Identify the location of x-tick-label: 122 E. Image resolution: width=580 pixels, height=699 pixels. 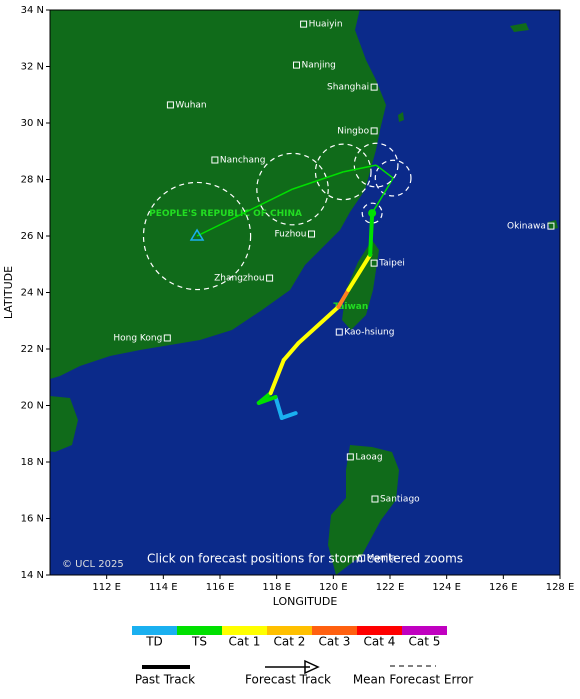
(390, 587).